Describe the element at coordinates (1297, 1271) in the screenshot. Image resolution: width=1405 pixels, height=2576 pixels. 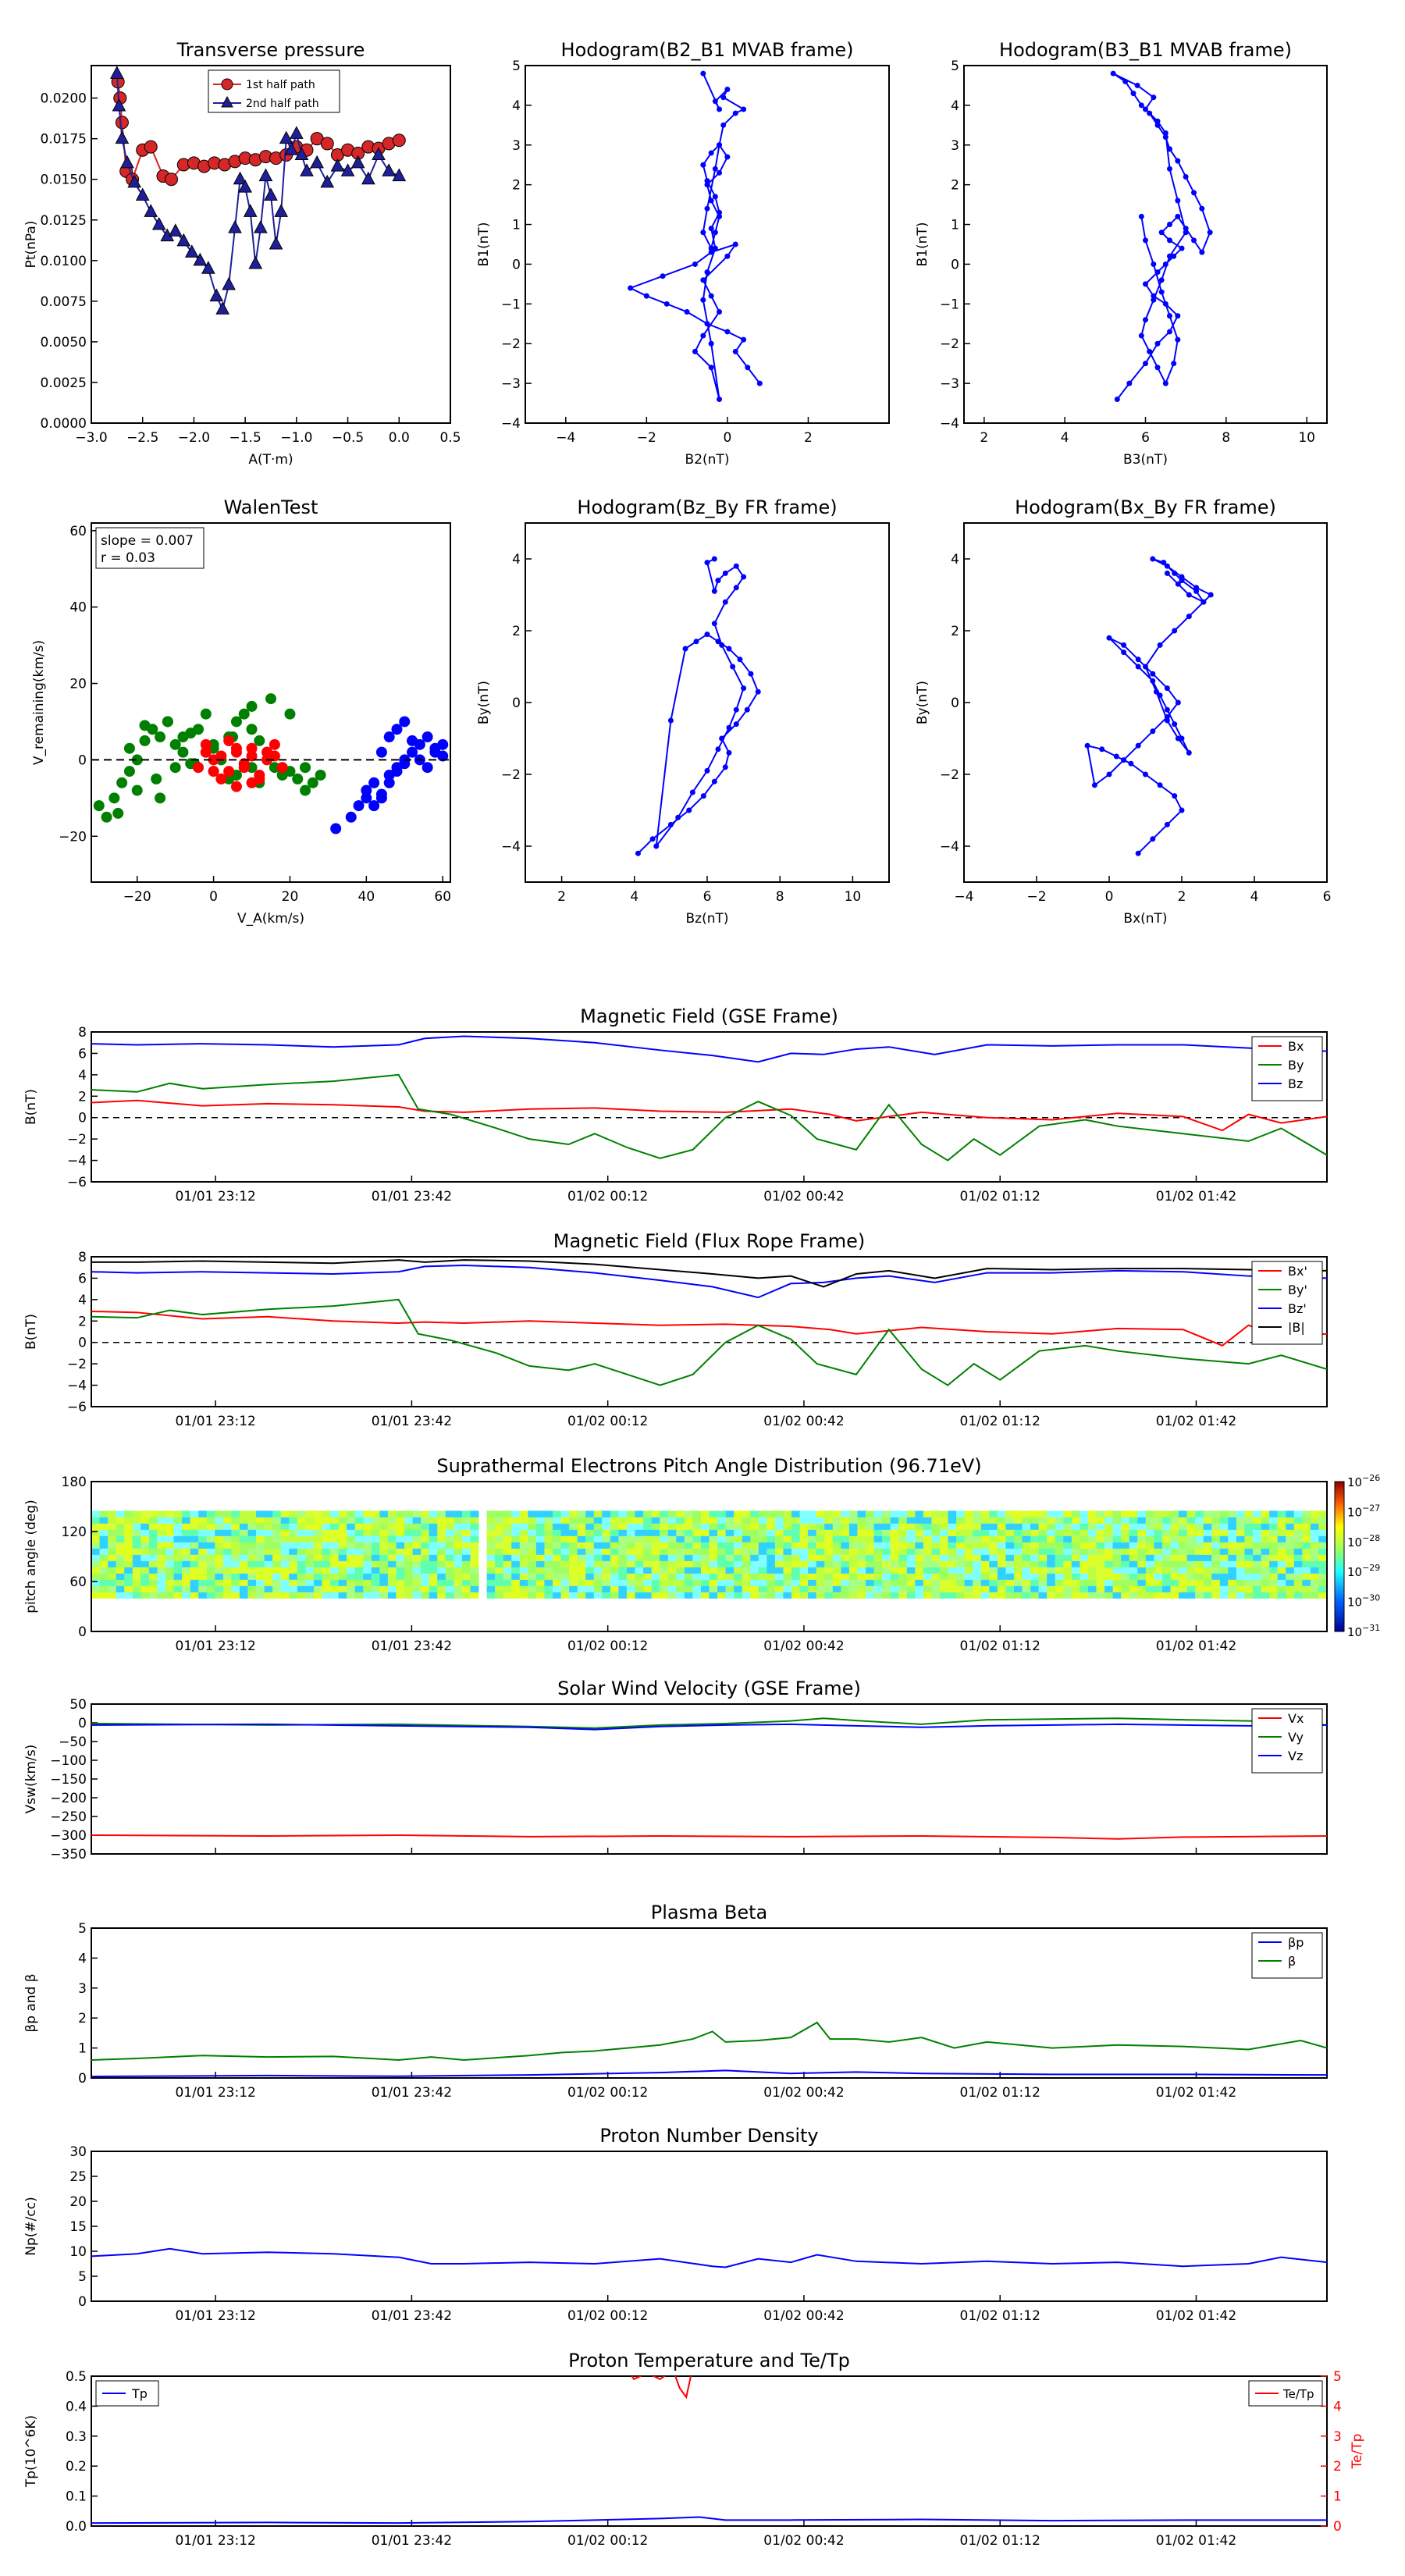
I see `legend-label: Bx'` at that location.